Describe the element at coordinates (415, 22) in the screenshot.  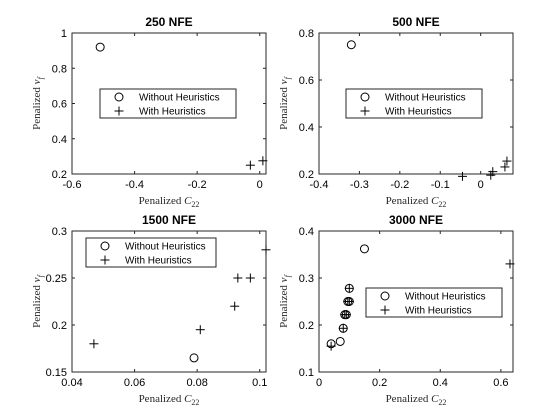
I see `subplot-title: 500 NFE` at that location.